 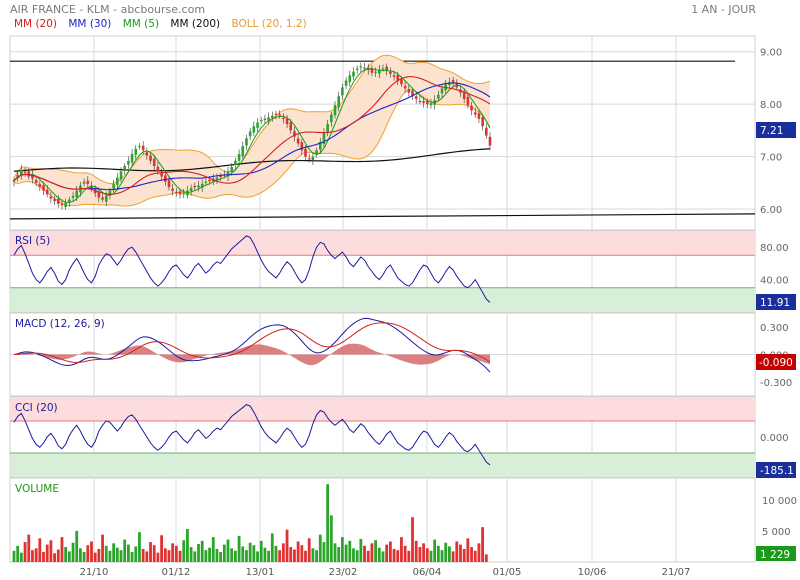 What do you see at coordinates (774, 248) in the screenshot?
I see `rsi-tick-0: 80.00` at bounding box center [774, 248].